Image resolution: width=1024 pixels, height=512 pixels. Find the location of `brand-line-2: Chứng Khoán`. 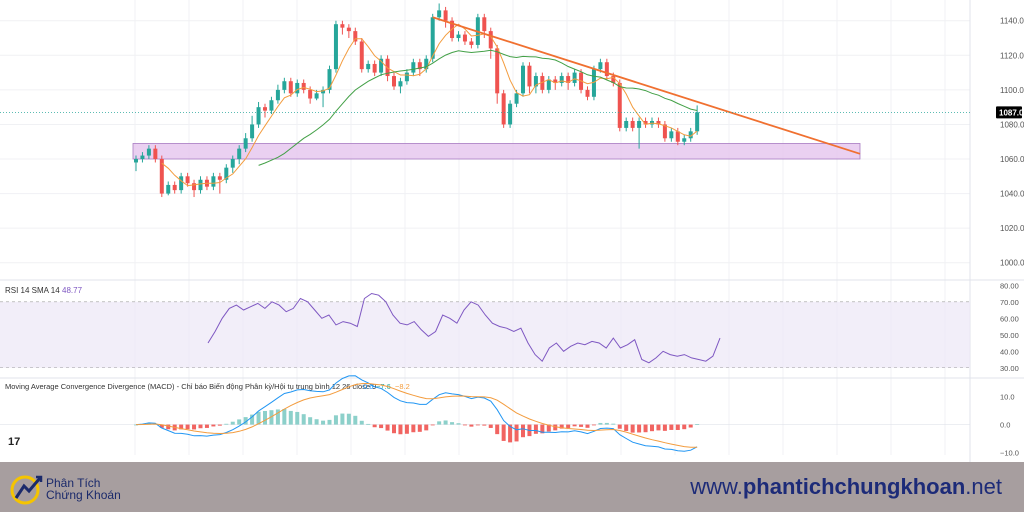

brand-line-2: Chứng Khoán is located at coordinates (83, 495).